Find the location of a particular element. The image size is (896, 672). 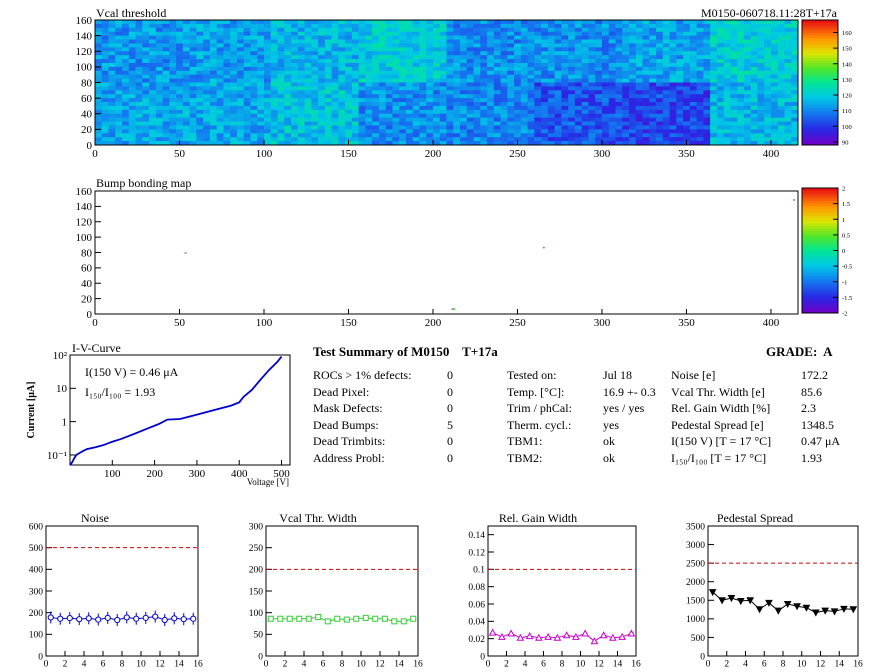

iv-y-axis-label: Current [μA] is located at coordinates (31, 410).